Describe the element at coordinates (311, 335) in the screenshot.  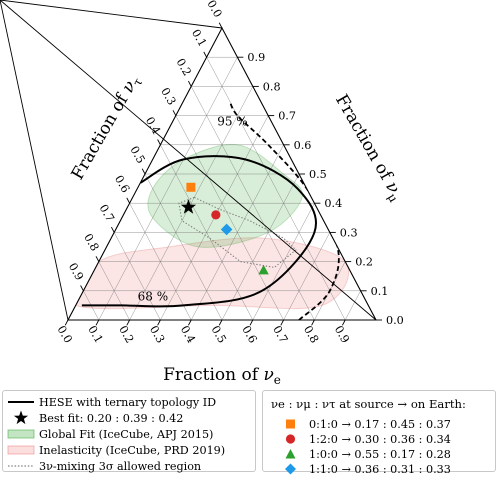
I see `tick-label-e: 0.8` at that location.